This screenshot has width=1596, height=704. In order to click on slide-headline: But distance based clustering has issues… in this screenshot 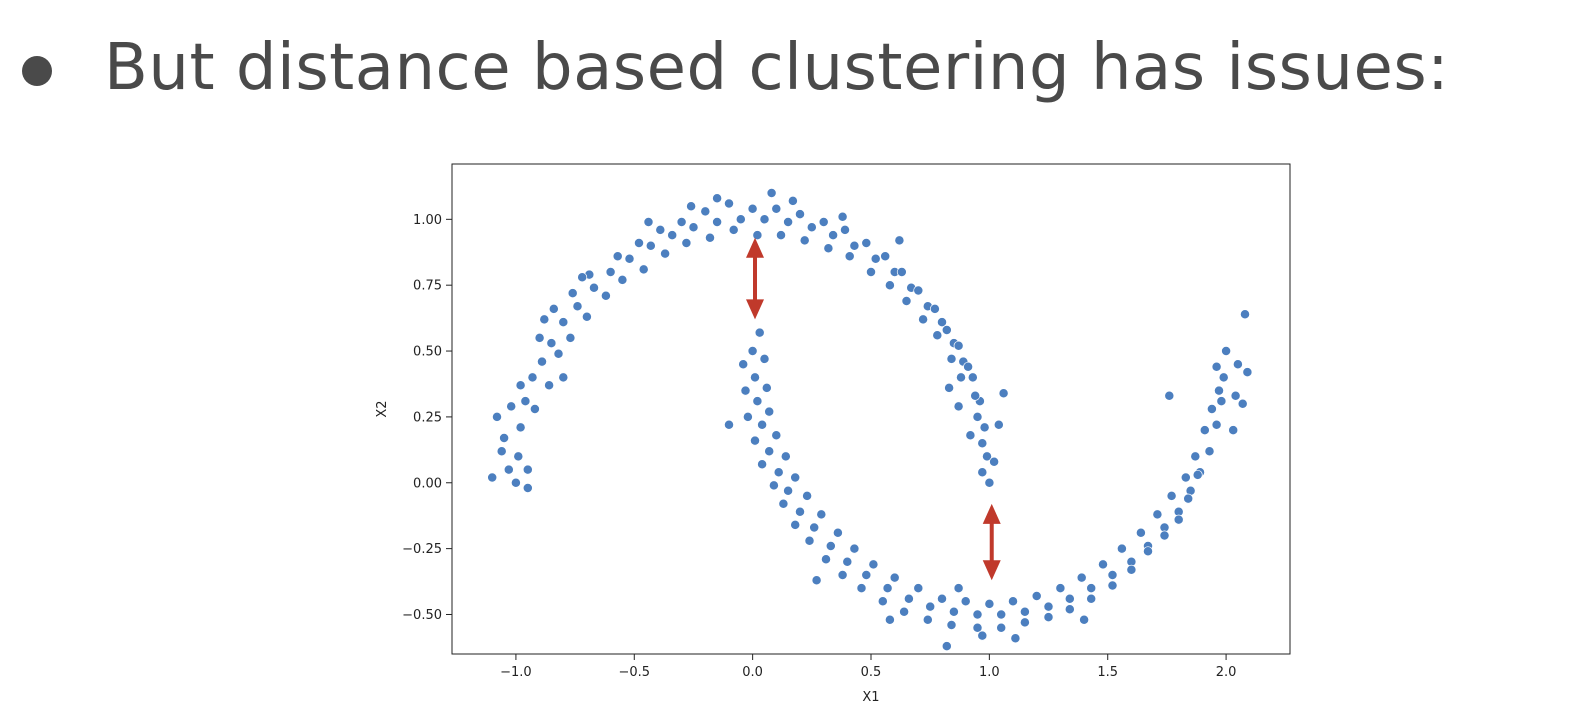, I will do `click(777, 68)`.